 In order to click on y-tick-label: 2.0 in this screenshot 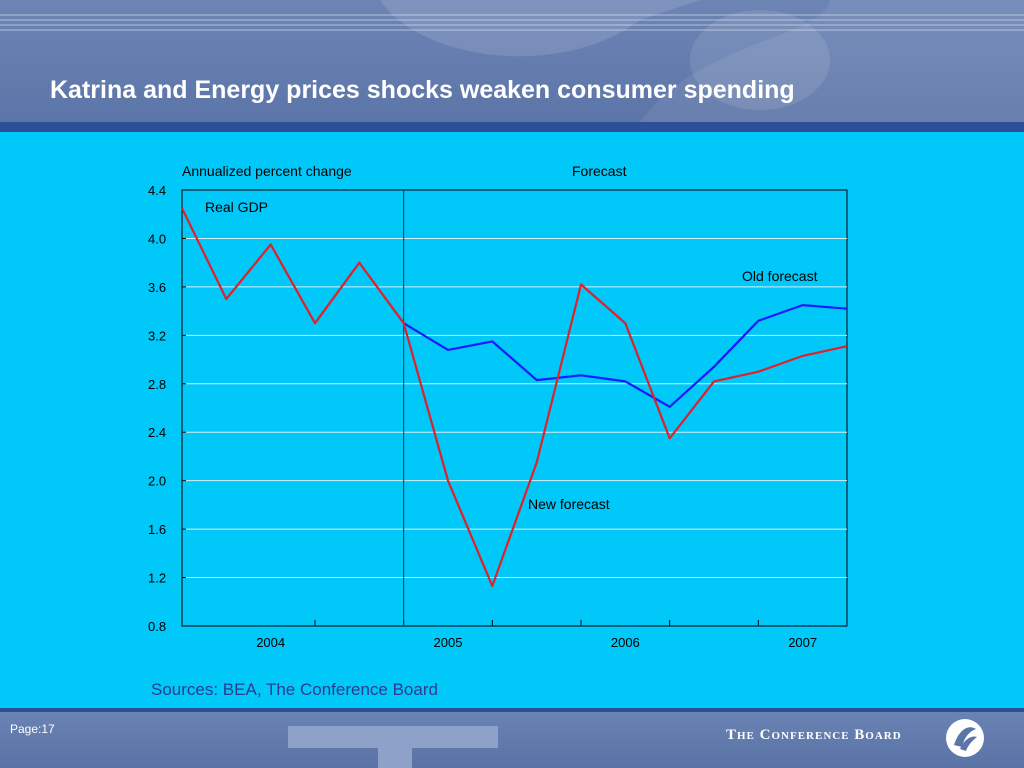, I will do `click(157, 481)`.